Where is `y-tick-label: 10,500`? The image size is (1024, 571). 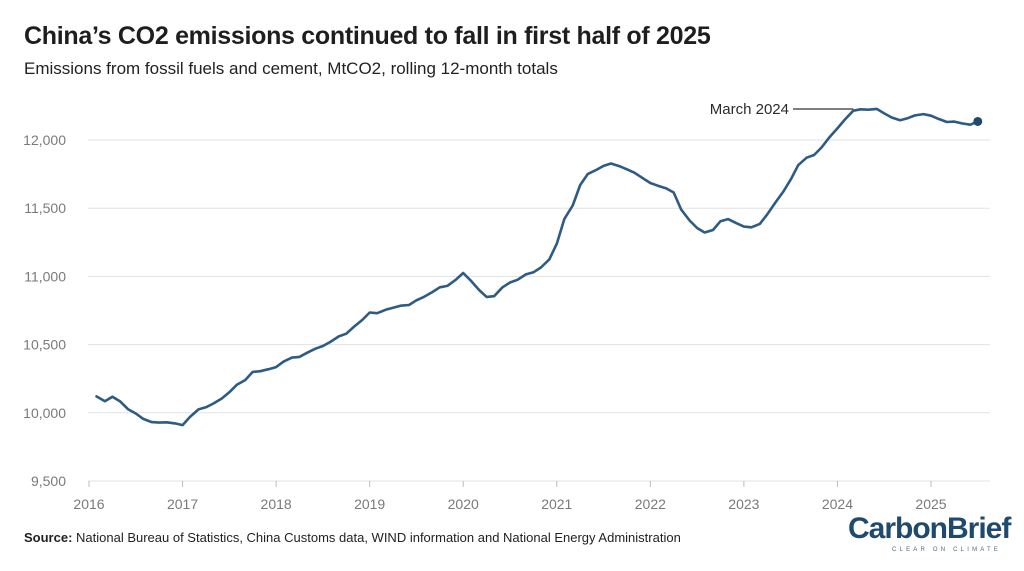 y-tick-label: 10,500 is located at coordinates (44, 345).